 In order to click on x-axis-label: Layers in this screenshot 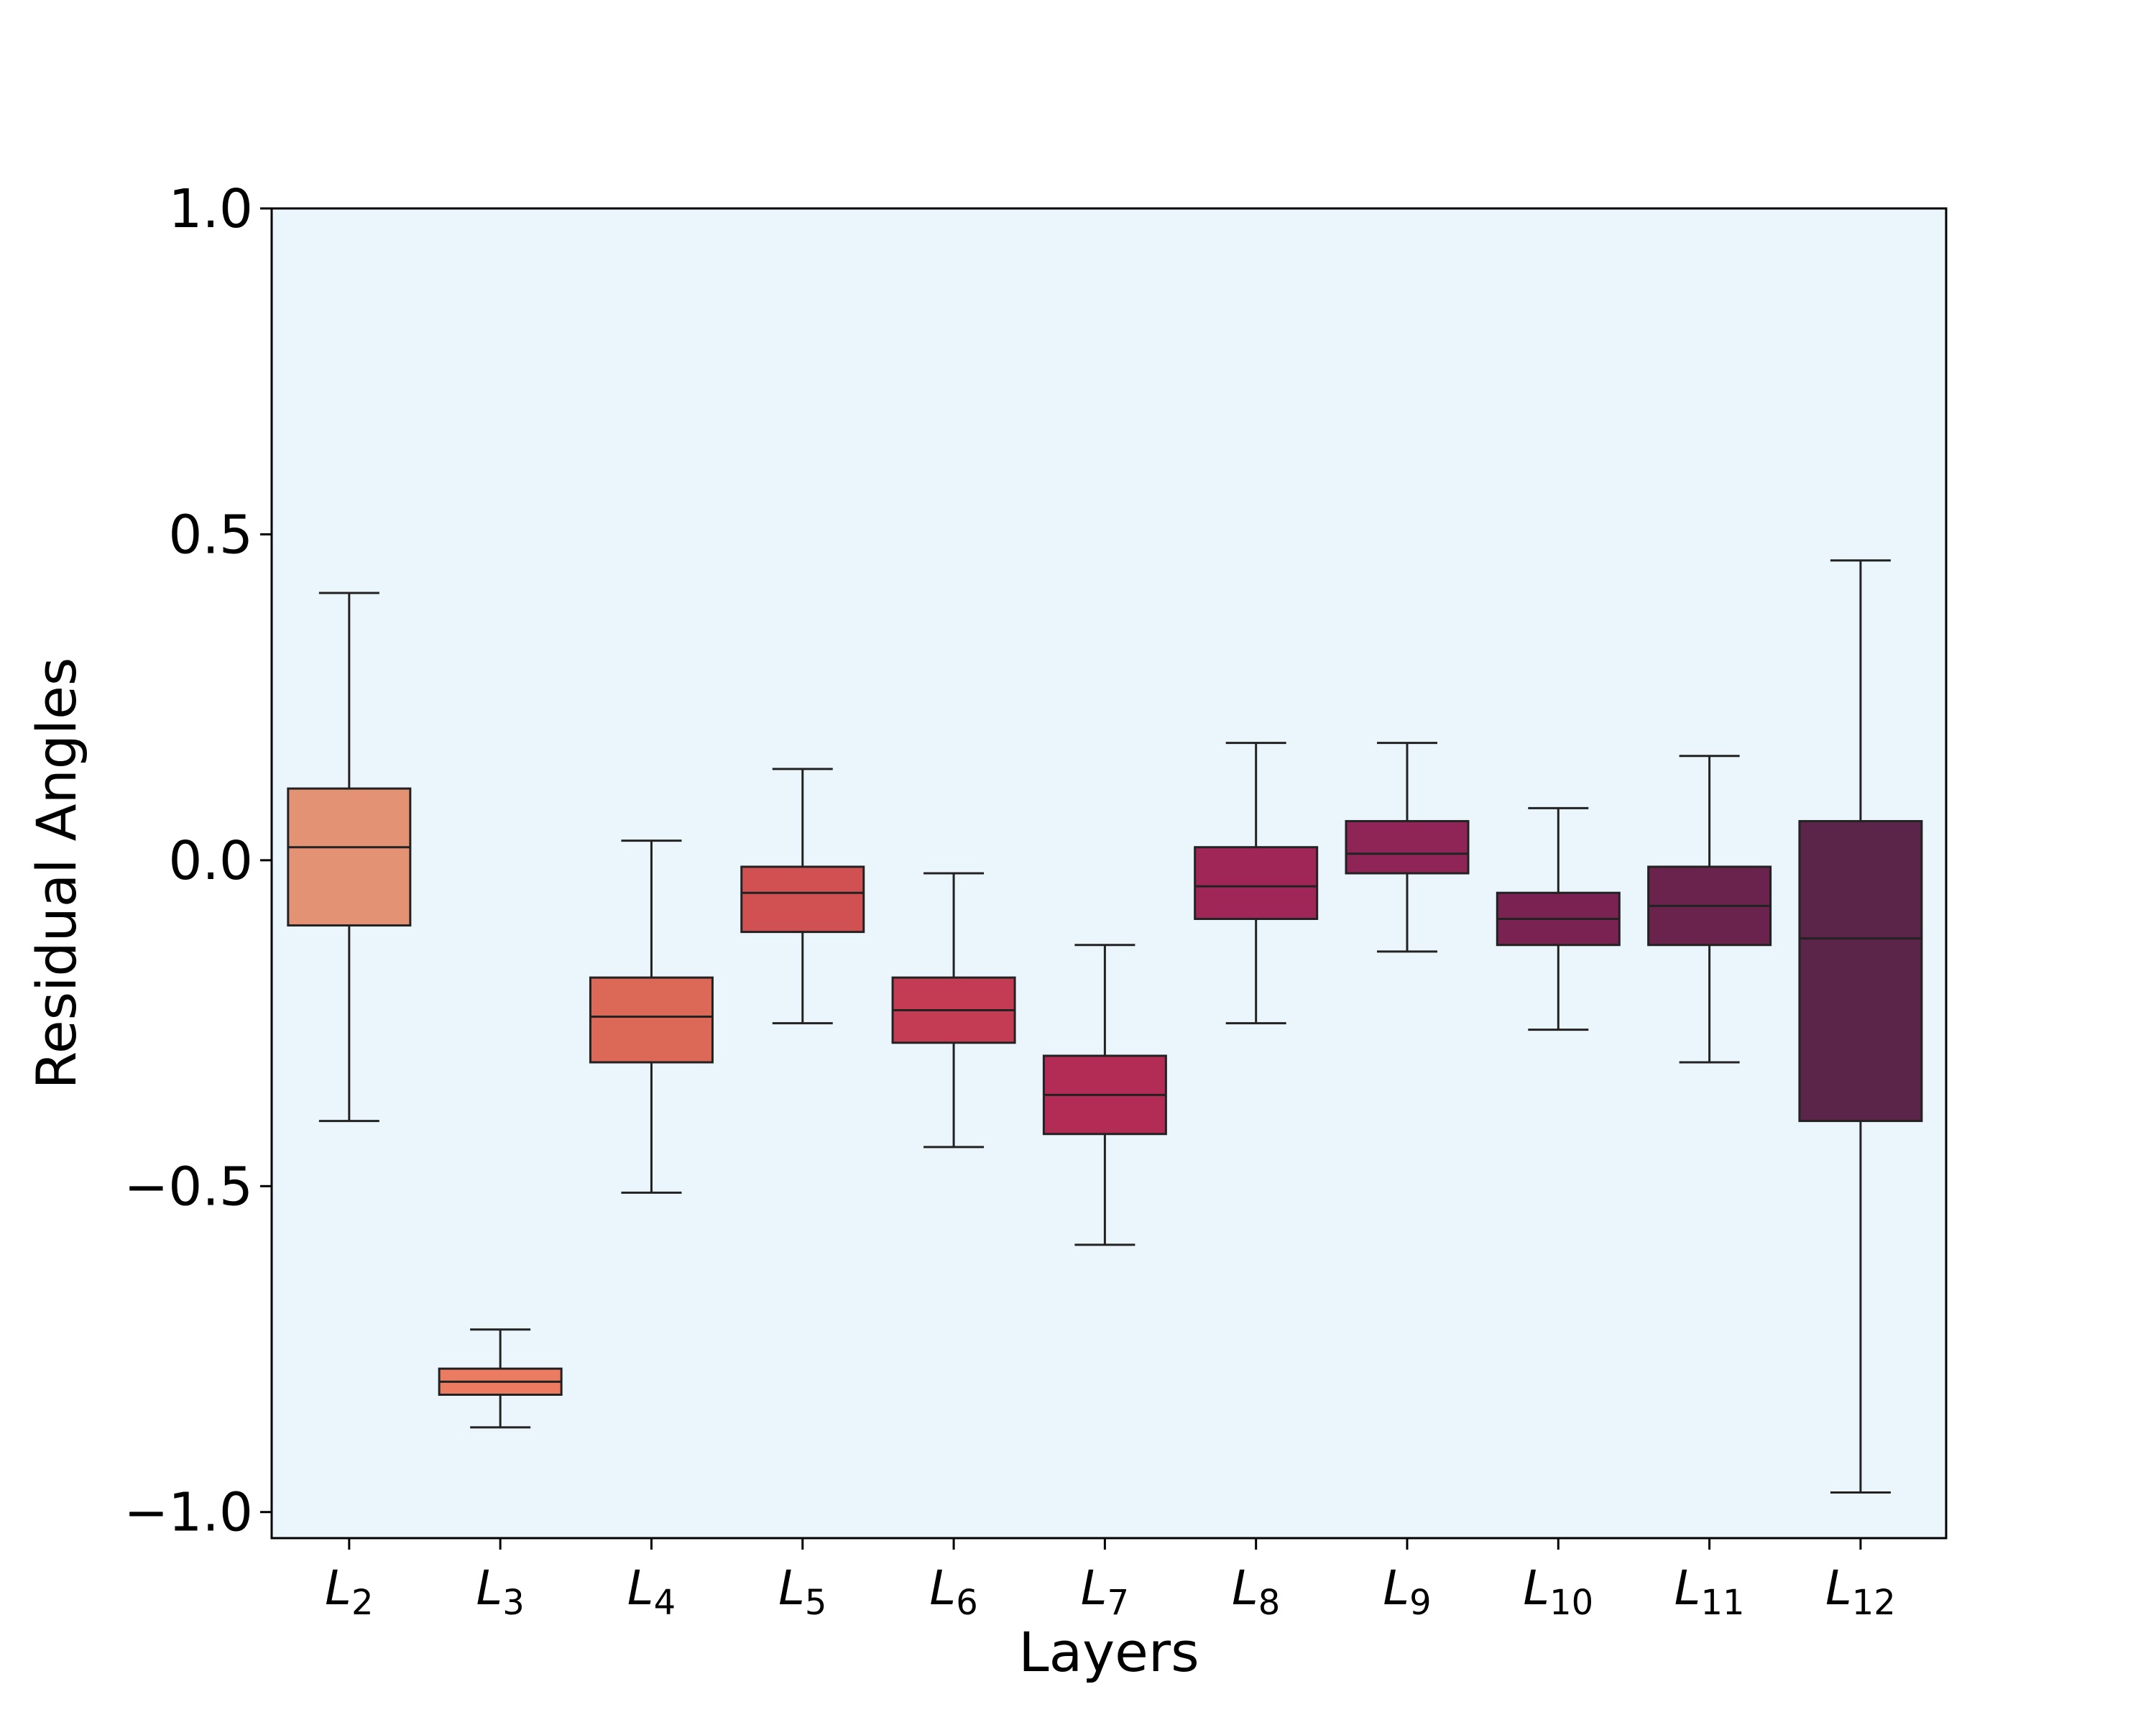, I will do `click(1108, 1652)`.